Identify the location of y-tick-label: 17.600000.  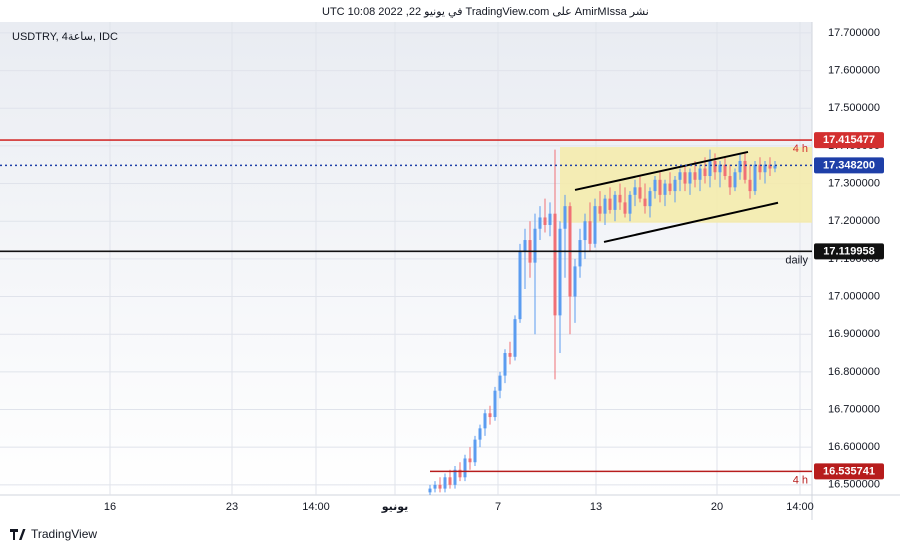
(854, 70).